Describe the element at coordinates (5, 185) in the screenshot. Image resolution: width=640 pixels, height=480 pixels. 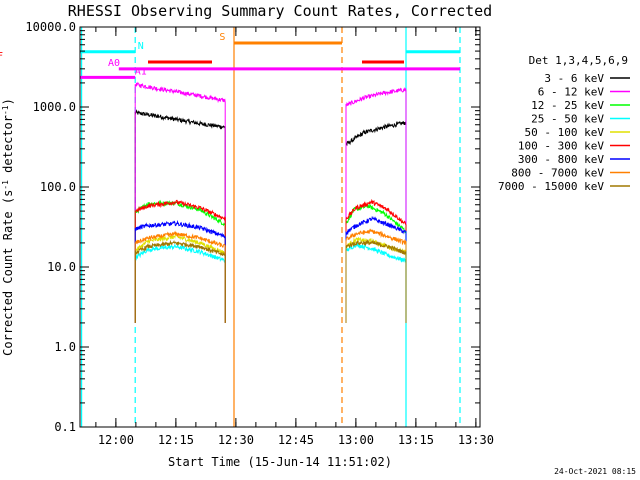
I see `y-axis-label-sup: -1` at that location.